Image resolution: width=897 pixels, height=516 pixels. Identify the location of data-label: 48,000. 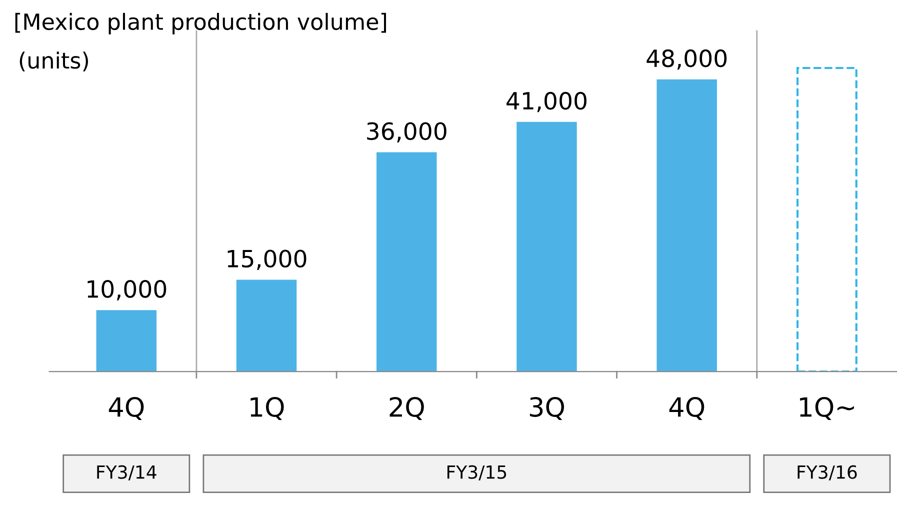
(686, 59).